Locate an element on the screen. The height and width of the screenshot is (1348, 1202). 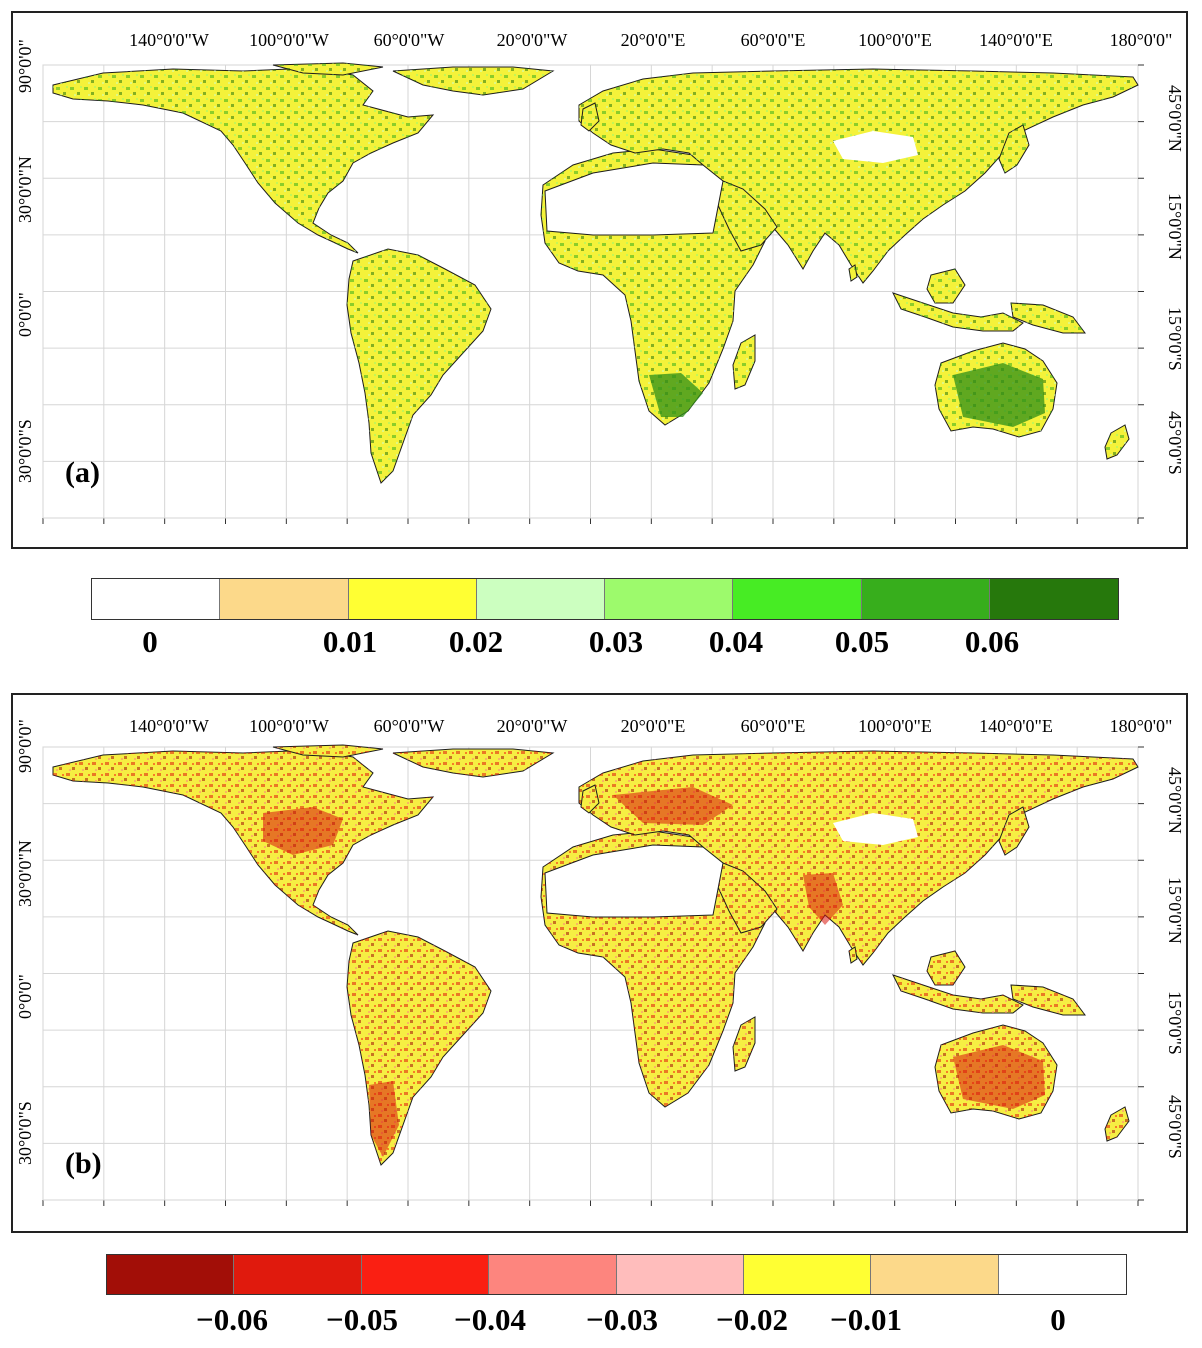
colorbar-a-label: 0.01 is located at coordinates (350, 641).